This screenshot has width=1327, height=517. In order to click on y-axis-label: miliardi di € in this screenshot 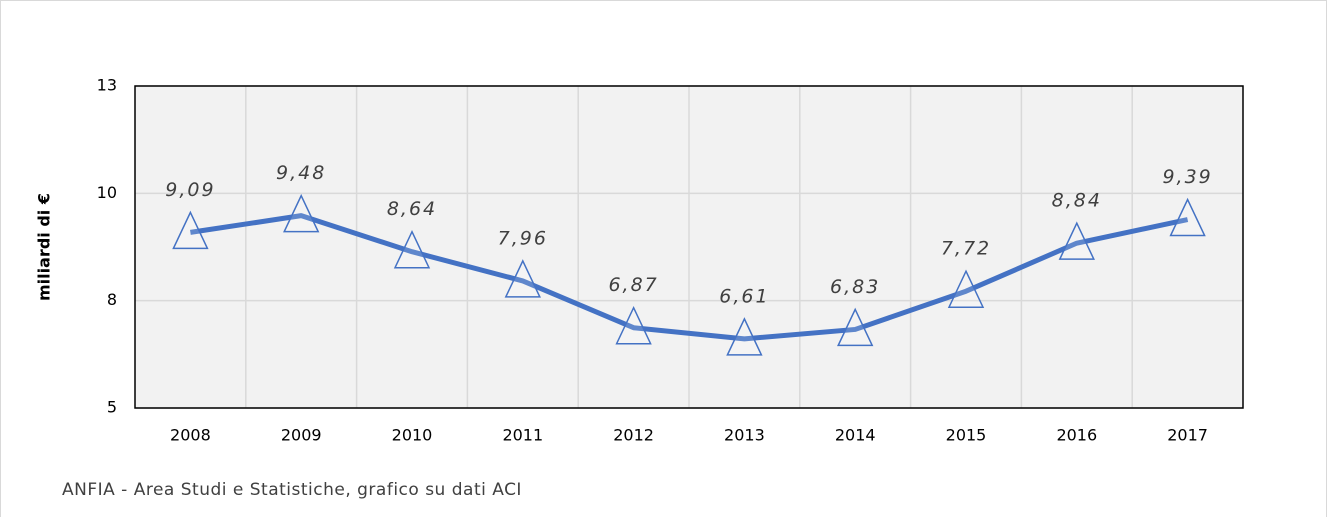, I will do `click(44, 247)`.